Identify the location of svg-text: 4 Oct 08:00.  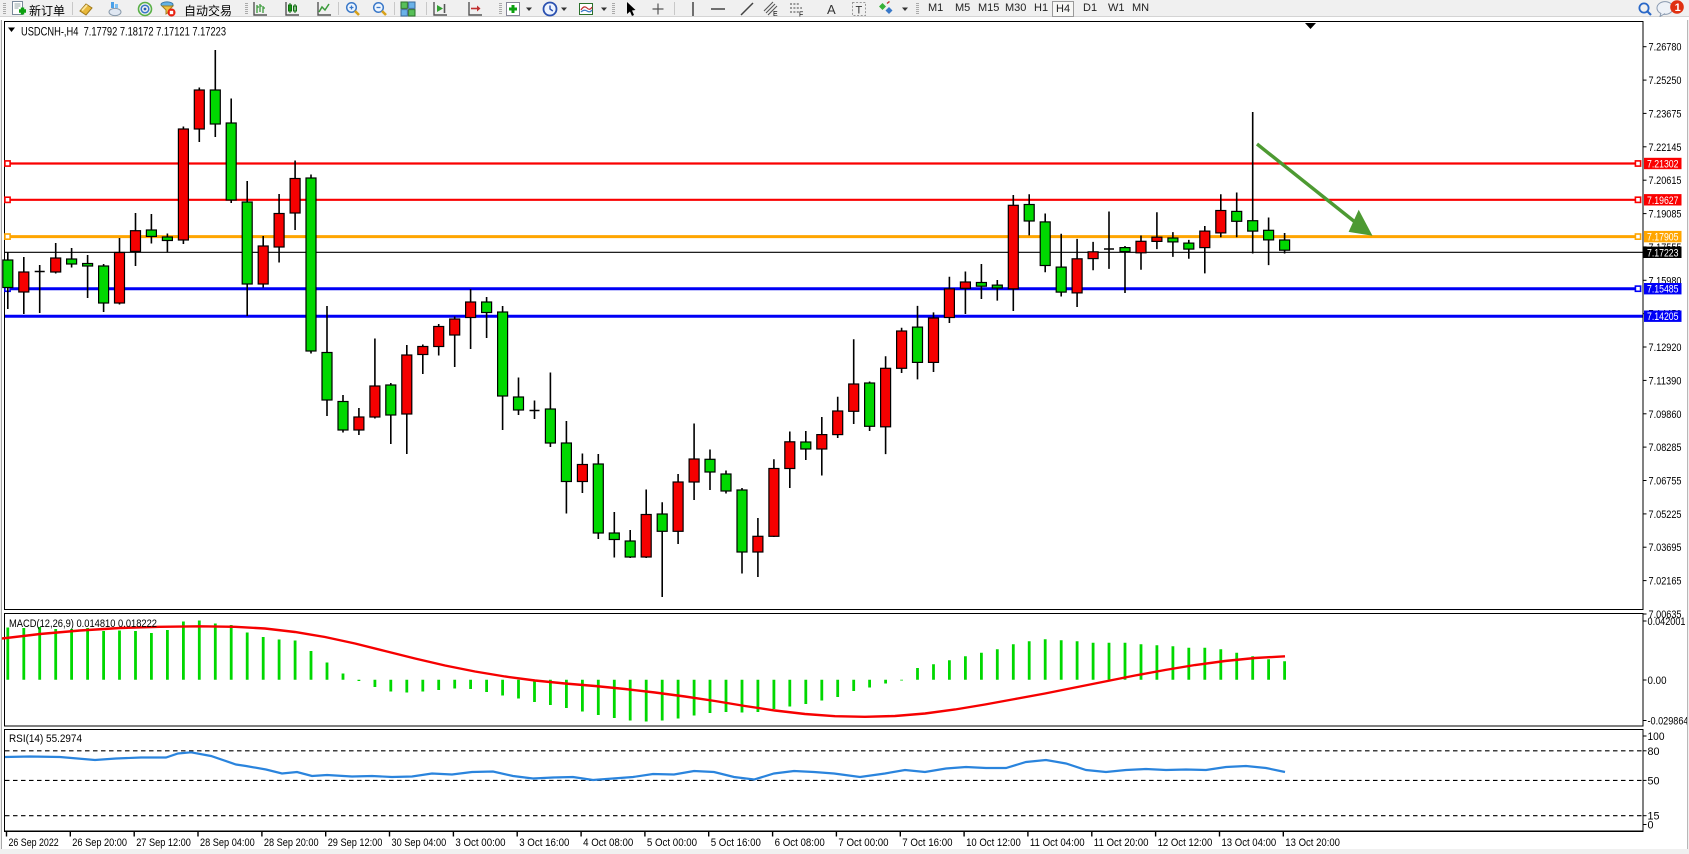
(608, 843).